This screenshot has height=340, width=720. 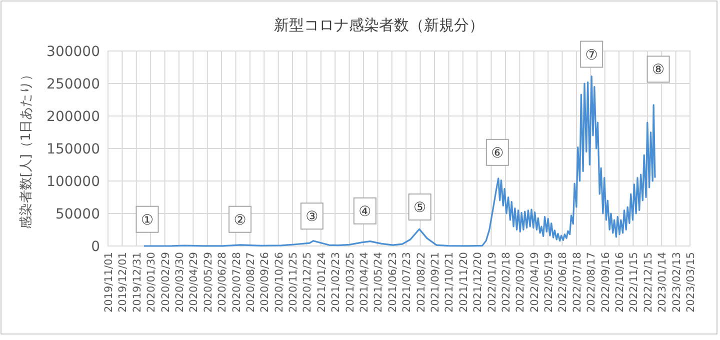 What do you see at coordinates (26, 149) in the screenshot?
I see `y-axis-title: 感染者数[人]（1日あたり）` at bounding box center [26, 149].